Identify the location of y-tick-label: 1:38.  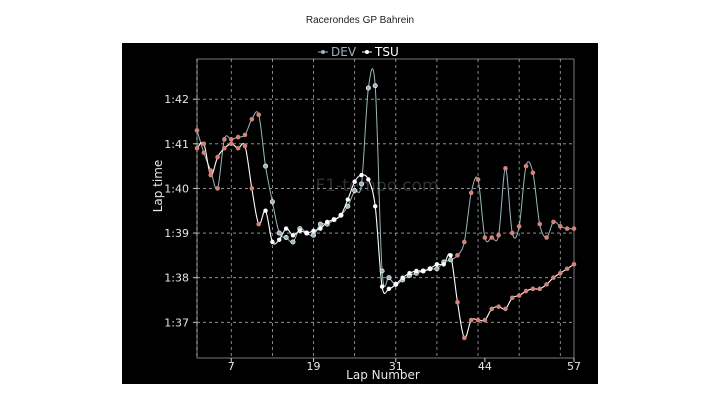
(176, 278).